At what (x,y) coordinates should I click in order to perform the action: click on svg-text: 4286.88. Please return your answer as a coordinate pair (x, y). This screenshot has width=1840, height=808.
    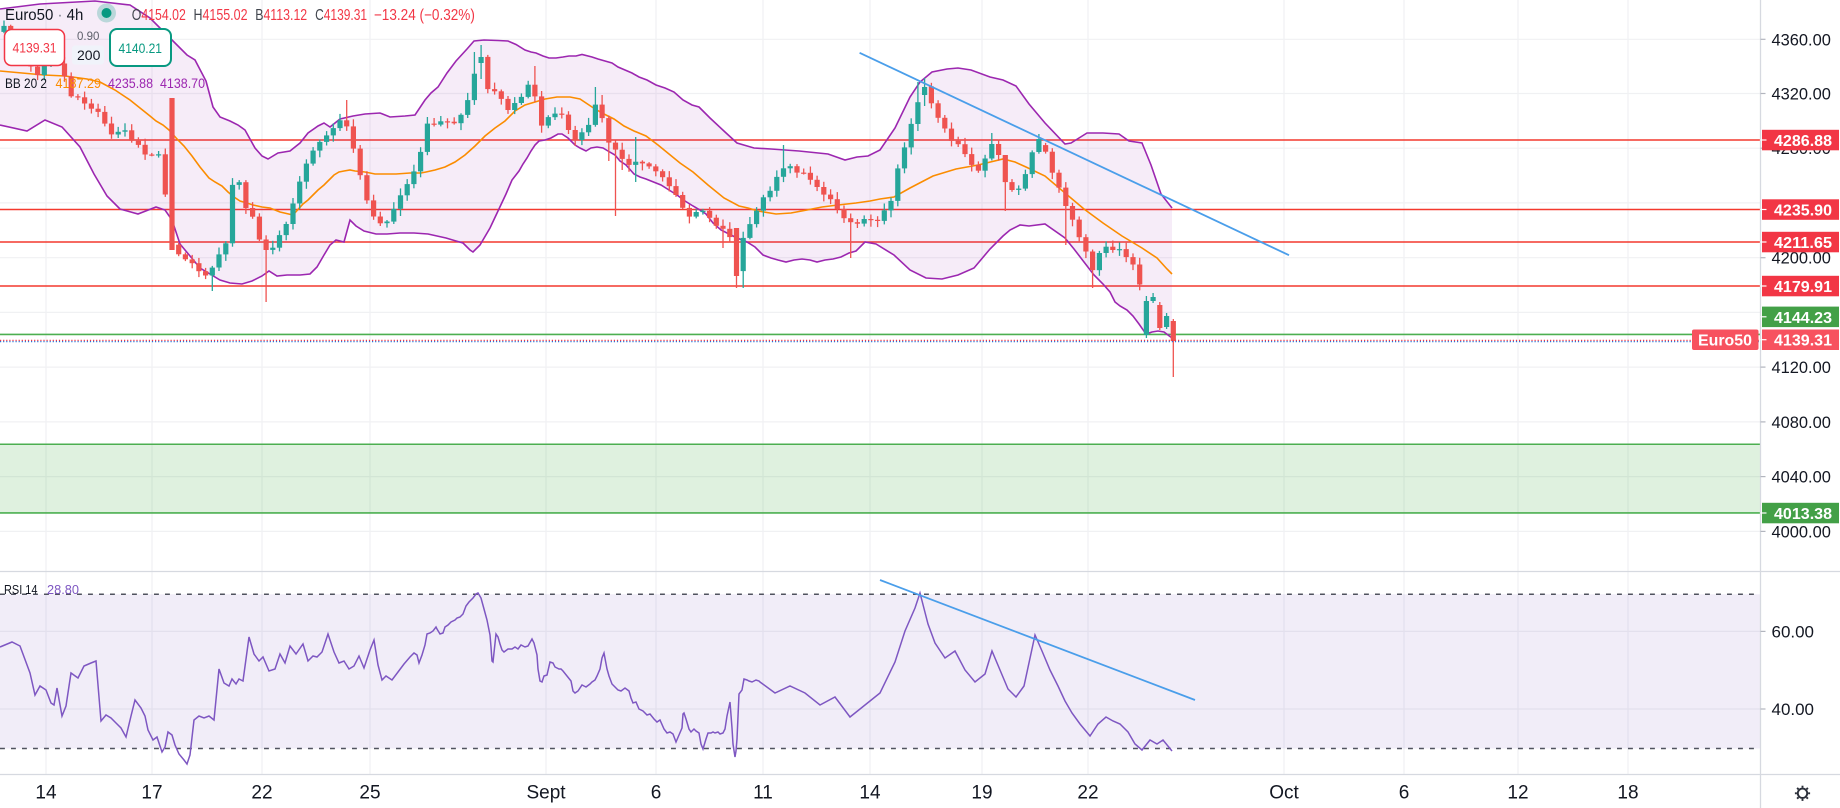
    Looking at the image, I should click on (1803, 141).